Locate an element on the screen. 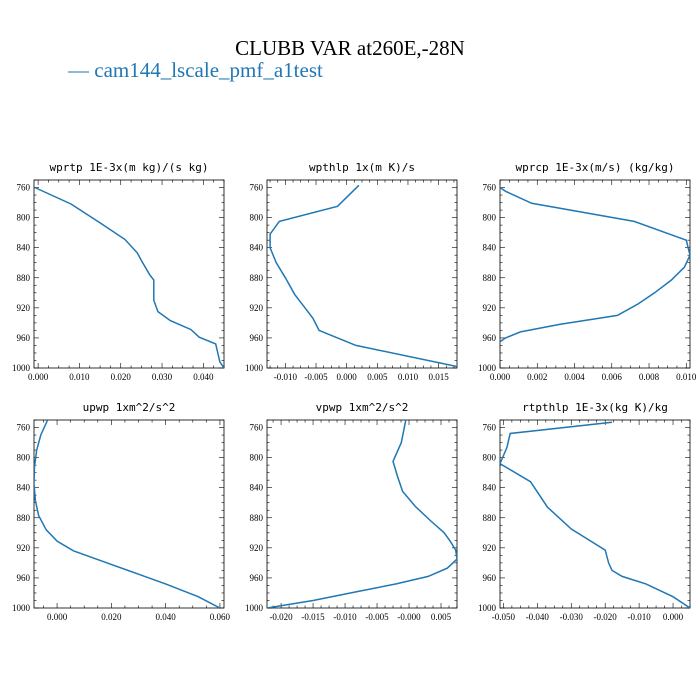  page-title: CLUBB VAR at260E,-28N is located at coordinates (350, 48).